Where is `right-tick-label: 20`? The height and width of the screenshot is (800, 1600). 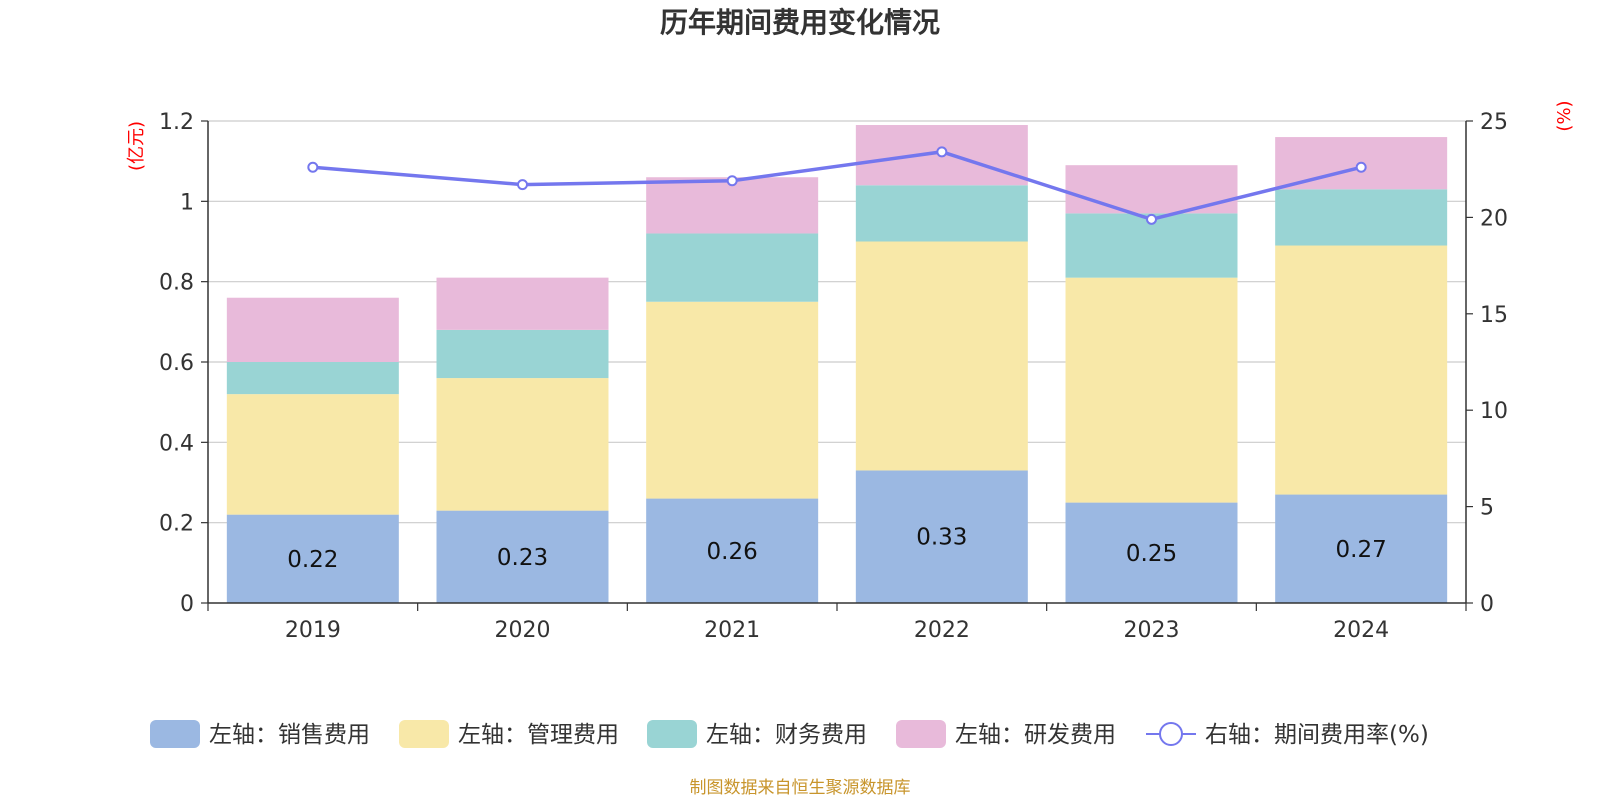
right-tick-label: 20 is located at coordinates (1494, 218).